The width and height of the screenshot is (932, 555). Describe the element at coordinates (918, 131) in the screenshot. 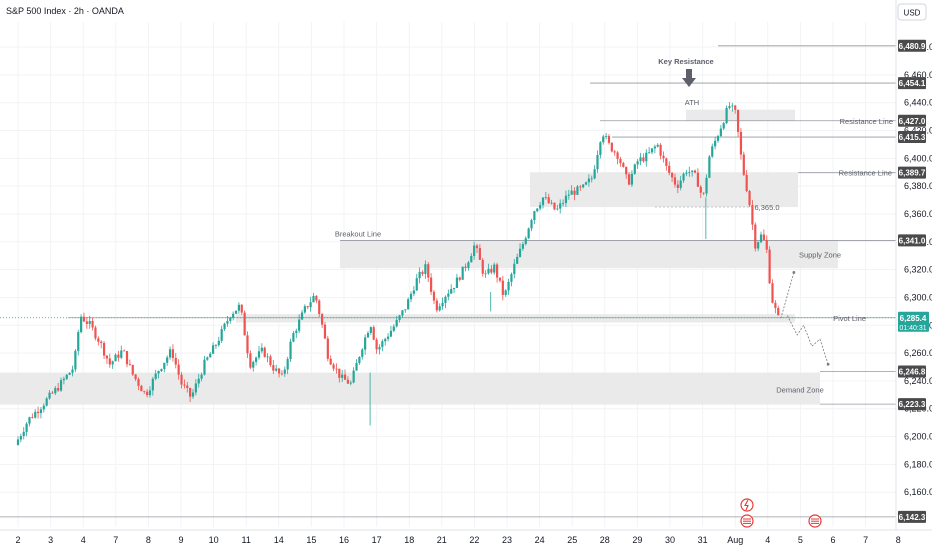

I see `y-tick-label-13: 6,420.0` at that location.